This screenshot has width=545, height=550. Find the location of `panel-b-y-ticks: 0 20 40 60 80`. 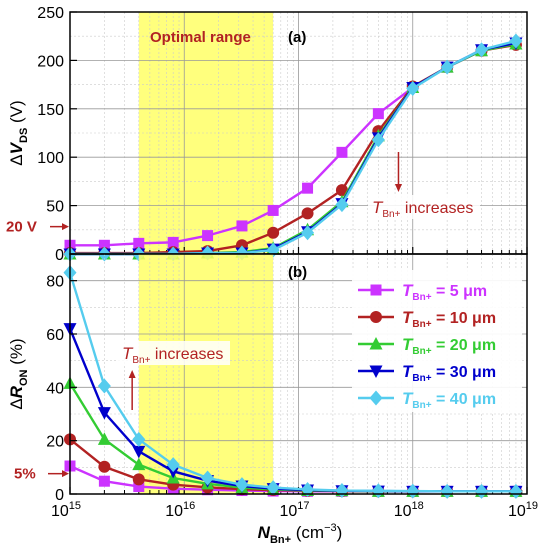

panel-b-y-ticks: 0 20 40 60 80 is located at coordinates (61, 389).